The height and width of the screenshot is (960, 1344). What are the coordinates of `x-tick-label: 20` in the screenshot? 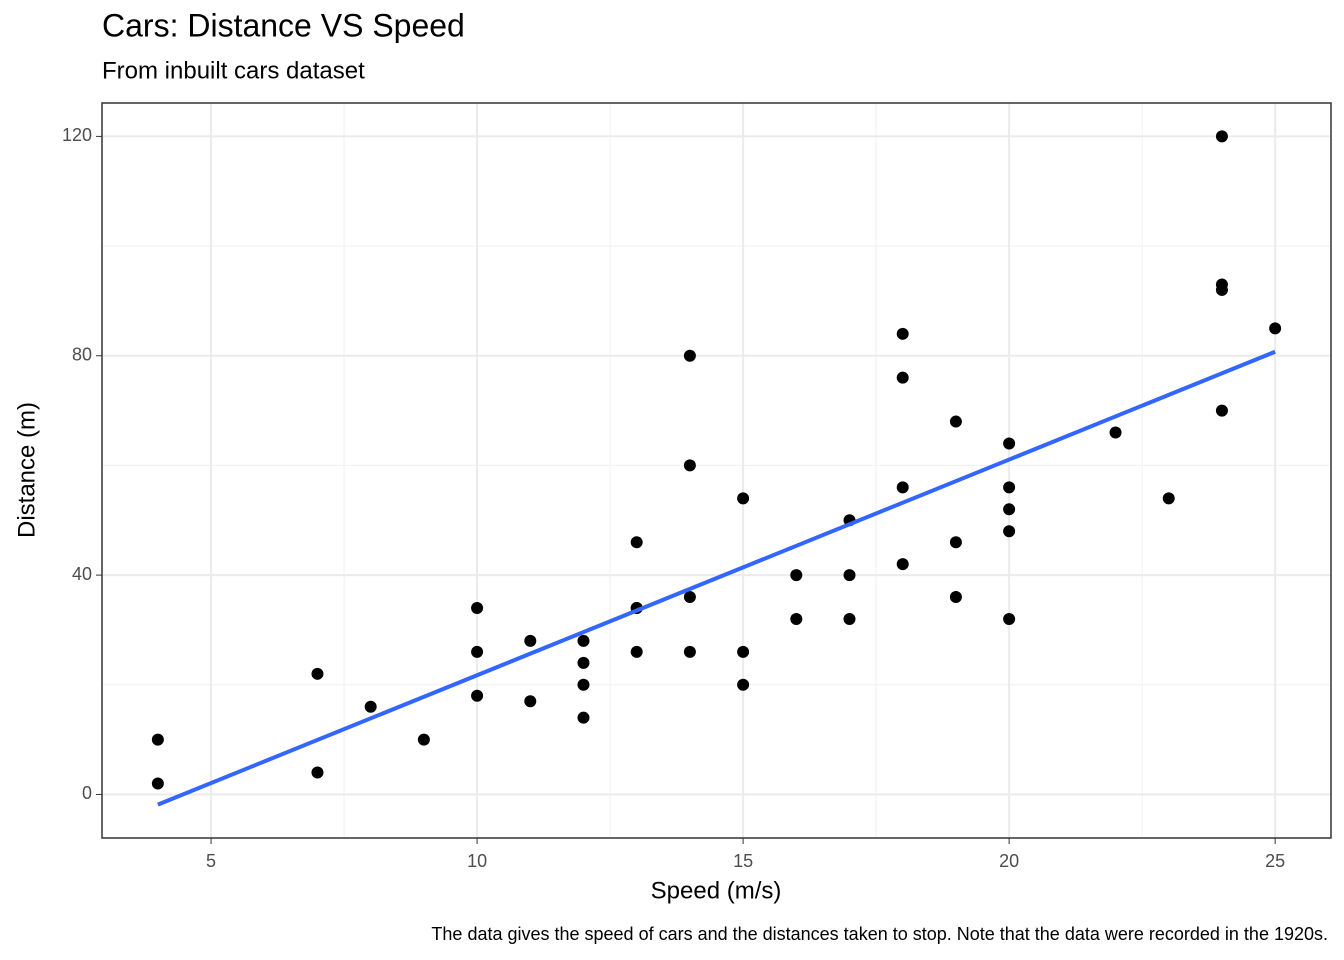 It's located at (1009, 861).